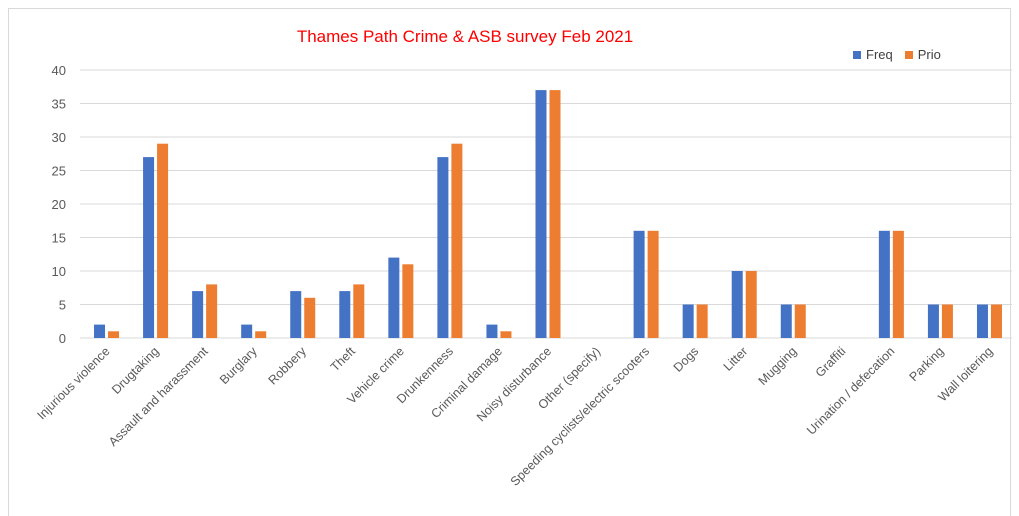 This screenshot has width=1019, height=516. What do you see at coordinates (59, 70) in the screenshot?
I see `y-tick-label: 40` at bounding box center [59, 70].